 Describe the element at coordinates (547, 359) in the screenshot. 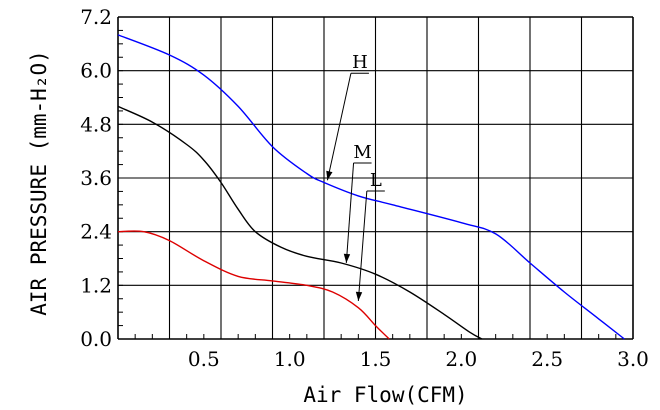

I see `x-tick-label: 2.5` at that location.